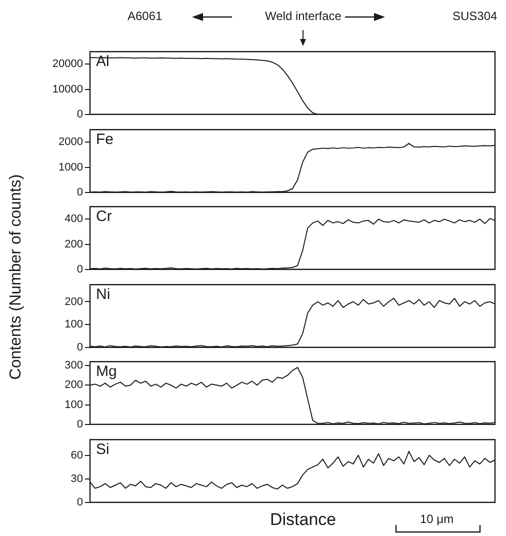 The image size is (506, 536). Describe the element at coordinates (70, 142) in the screenshot. I see `y-tick-label: 2000` at that location.